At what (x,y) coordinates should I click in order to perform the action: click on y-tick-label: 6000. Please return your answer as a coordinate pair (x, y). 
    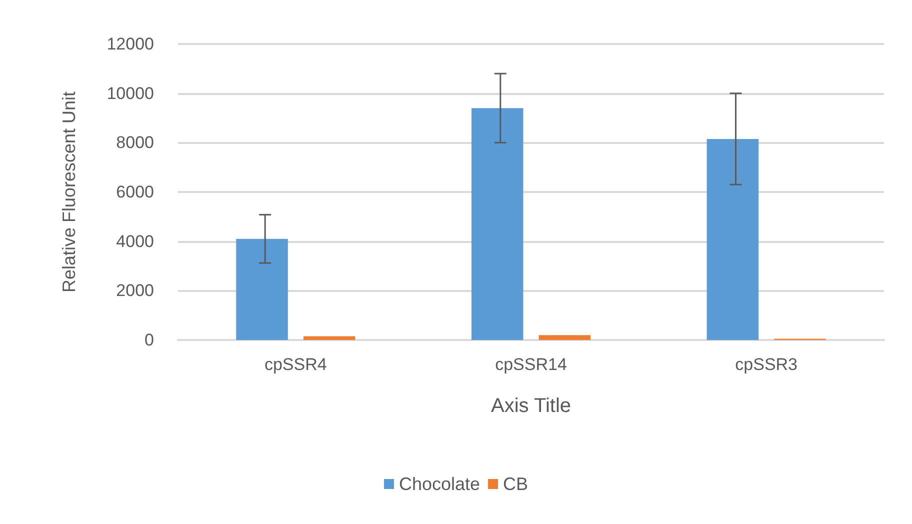
    Looking at the image, I should click on (135, 192).